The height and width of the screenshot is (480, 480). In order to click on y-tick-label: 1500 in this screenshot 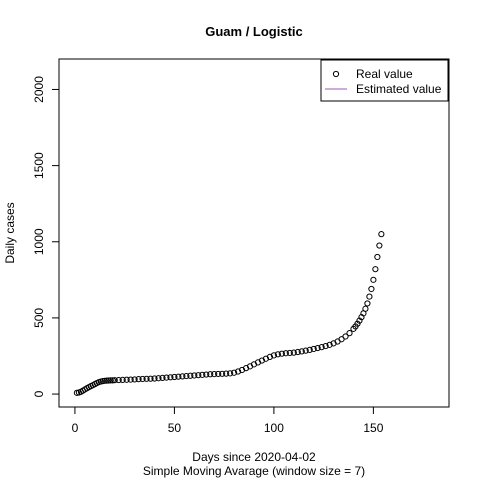, I will do `click(39, 165)`.